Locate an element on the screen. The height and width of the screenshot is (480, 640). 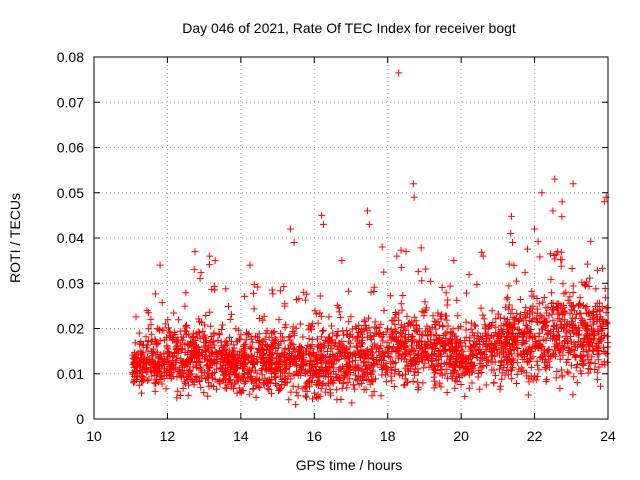
y-axis-label: ROTI / TECUs is located at coordinates (15, 238).